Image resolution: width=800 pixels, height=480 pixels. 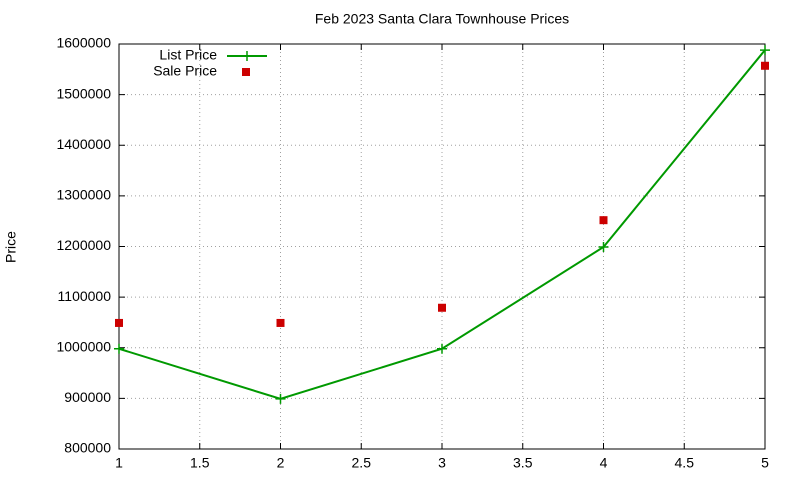 I want to click on chart-title: Feb 2023 Santa Clara Townhouse Prices, so click(x=442, y=19).